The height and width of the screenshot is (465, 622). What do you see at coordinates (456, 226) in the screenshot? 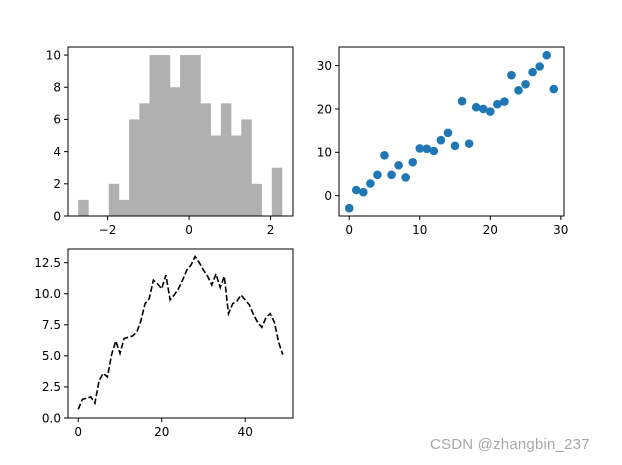
I see `x-axis: 0 10 20 30` at bounding box center [456, 226].